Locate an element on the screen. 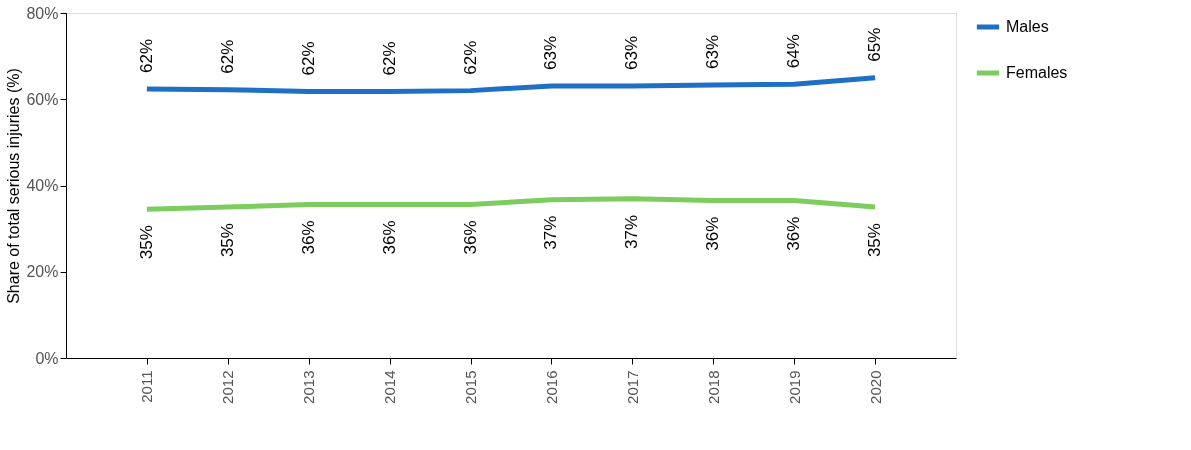 This screenshot has height=450, width=1191. x-tick-label: 2014 is located at coordinates (390, 387).